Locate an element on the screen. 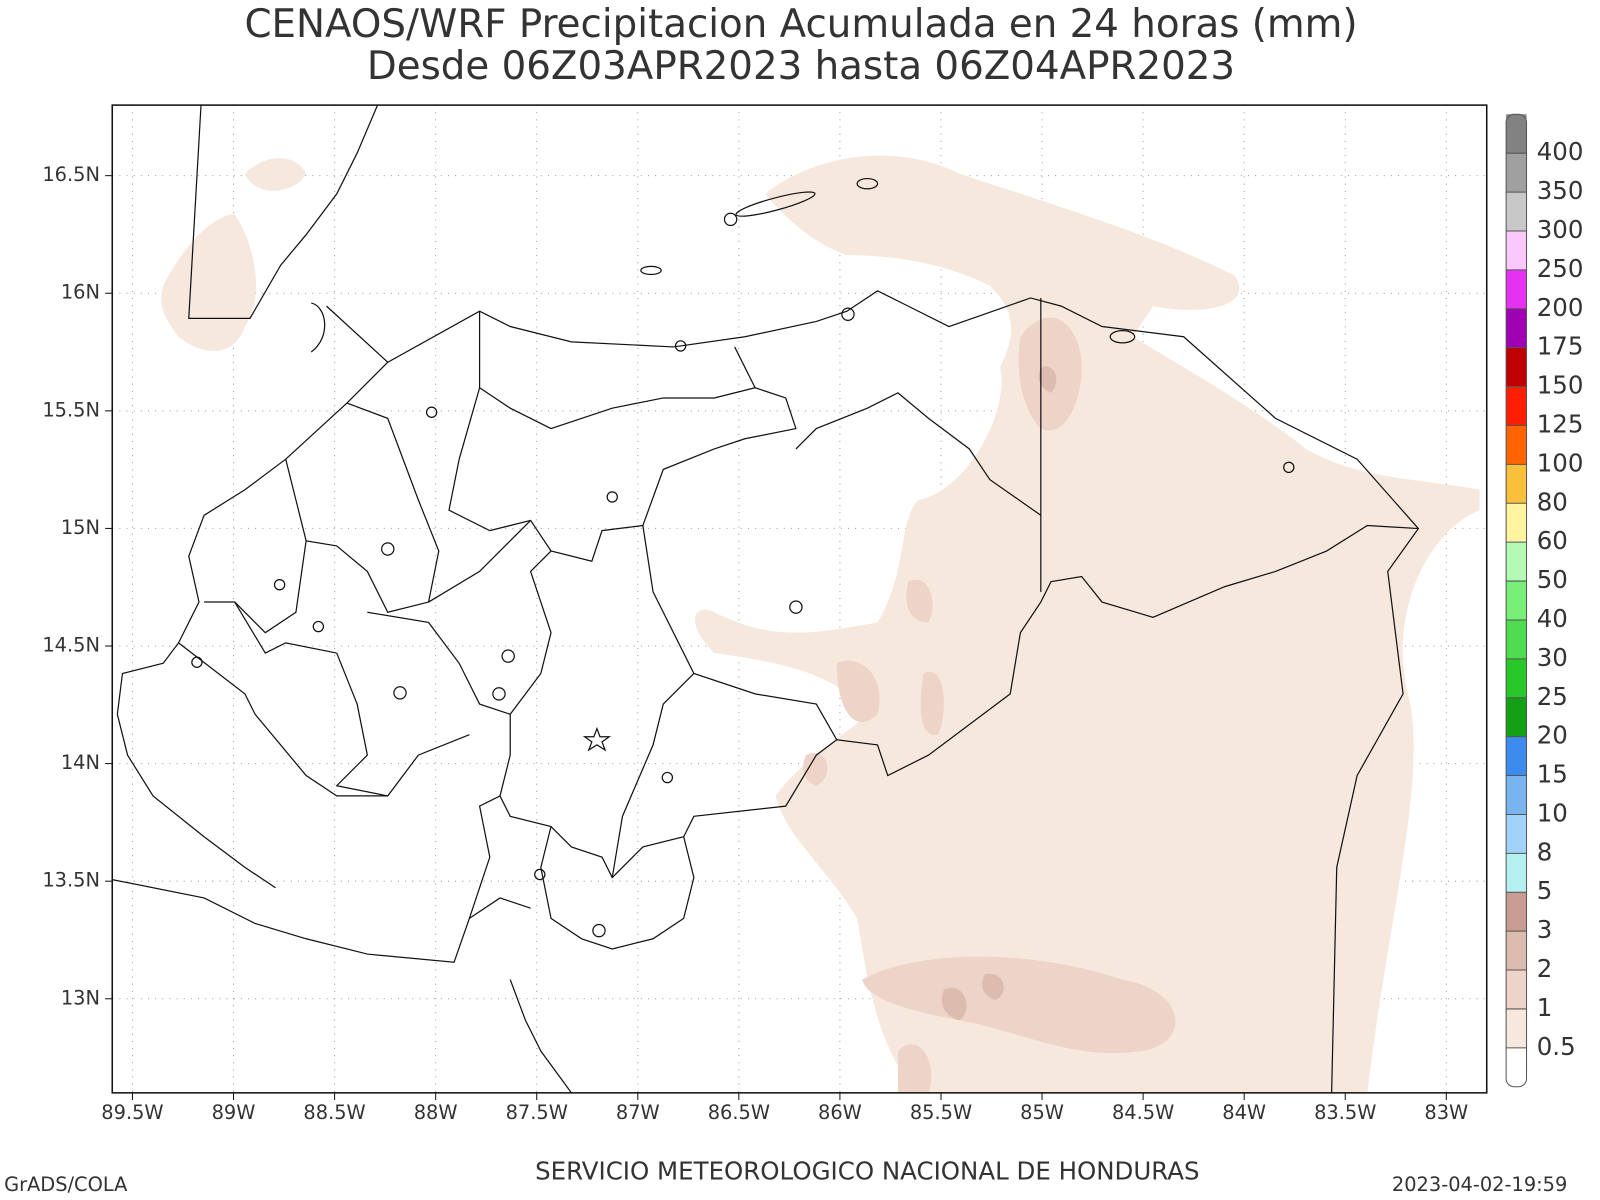  colorbar-label: 15 is located at coordinates (1552, 774).